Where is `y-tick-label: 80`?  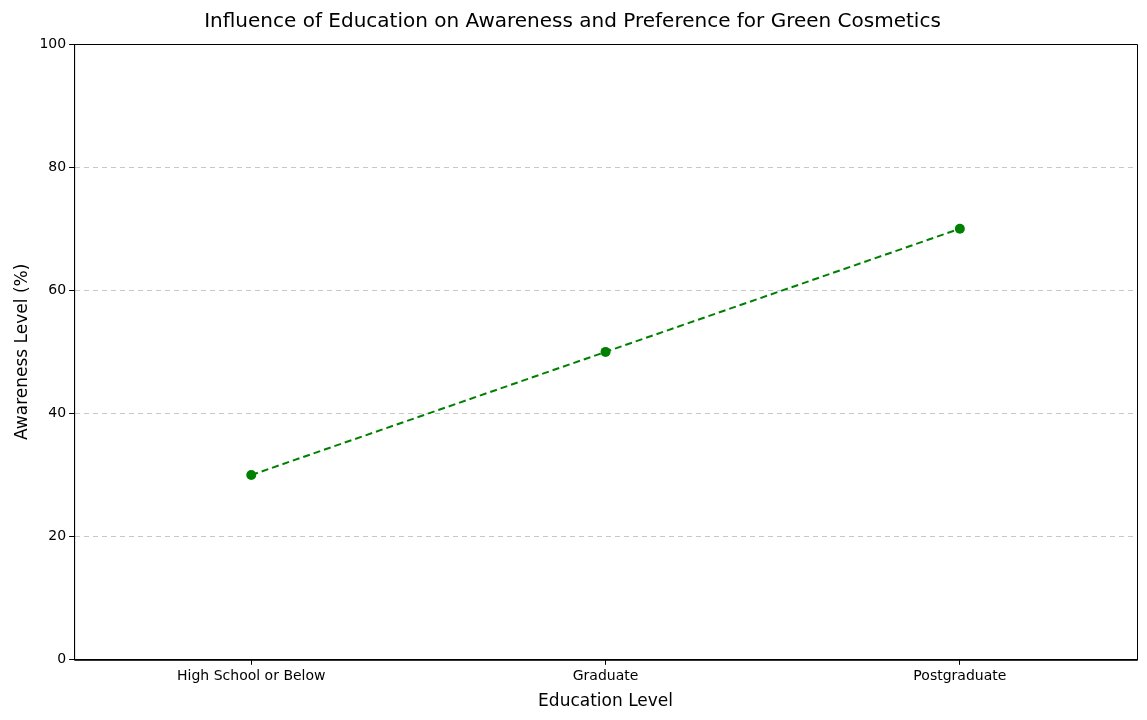 y-tick-label: 80 is located at coordinates (57, 165).